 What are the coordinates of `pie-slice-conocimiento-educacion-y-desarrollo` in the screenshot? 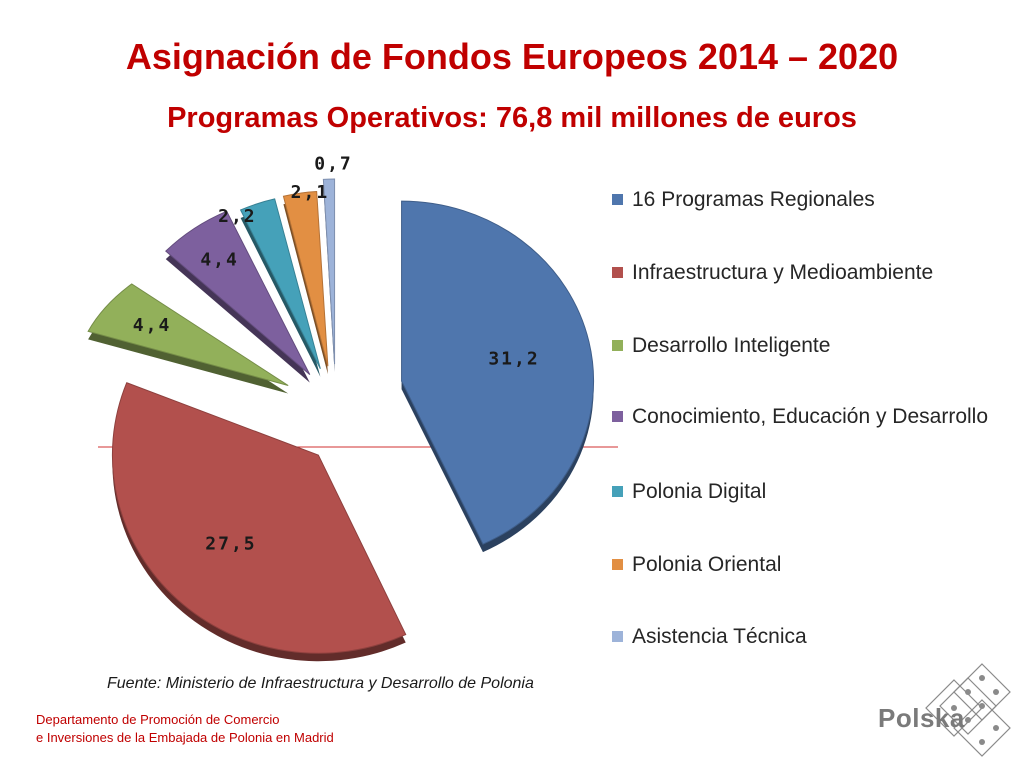 It's located at (238, 293).